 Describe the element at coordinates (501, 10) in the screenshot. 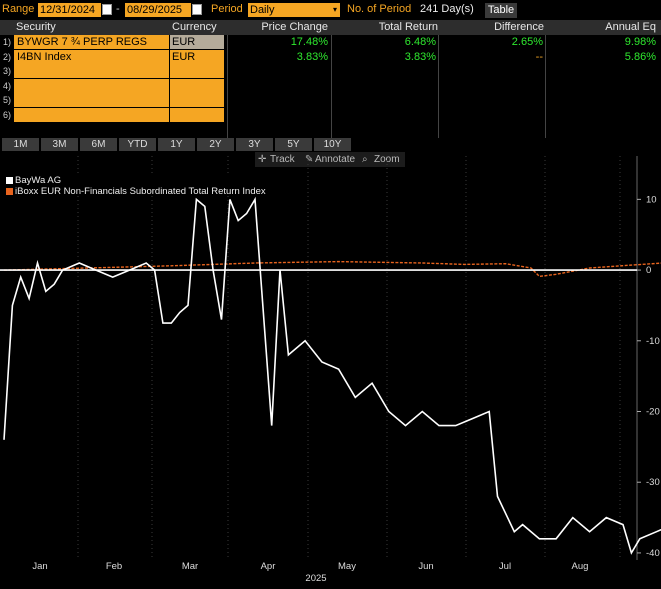

I see `table-button: Table` at that location.